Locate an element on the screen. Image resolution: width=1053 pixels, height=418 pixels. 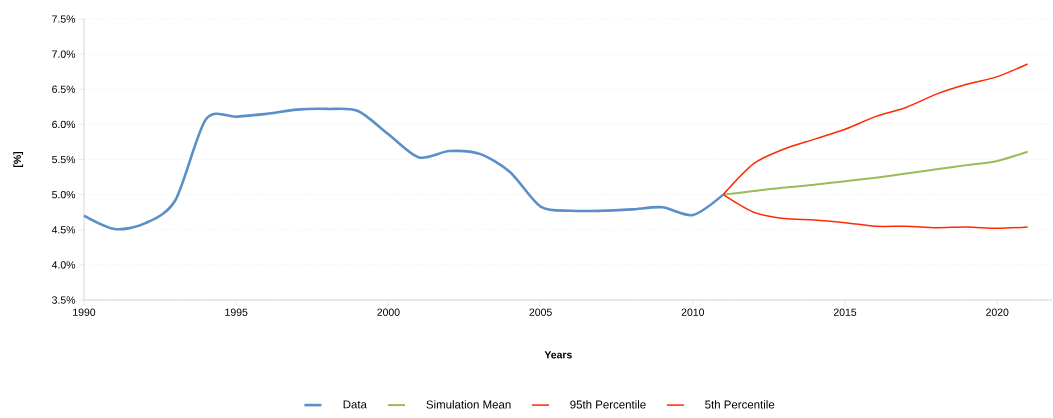
legend-label: 95th Percentile is located at coordinates (608, 404).